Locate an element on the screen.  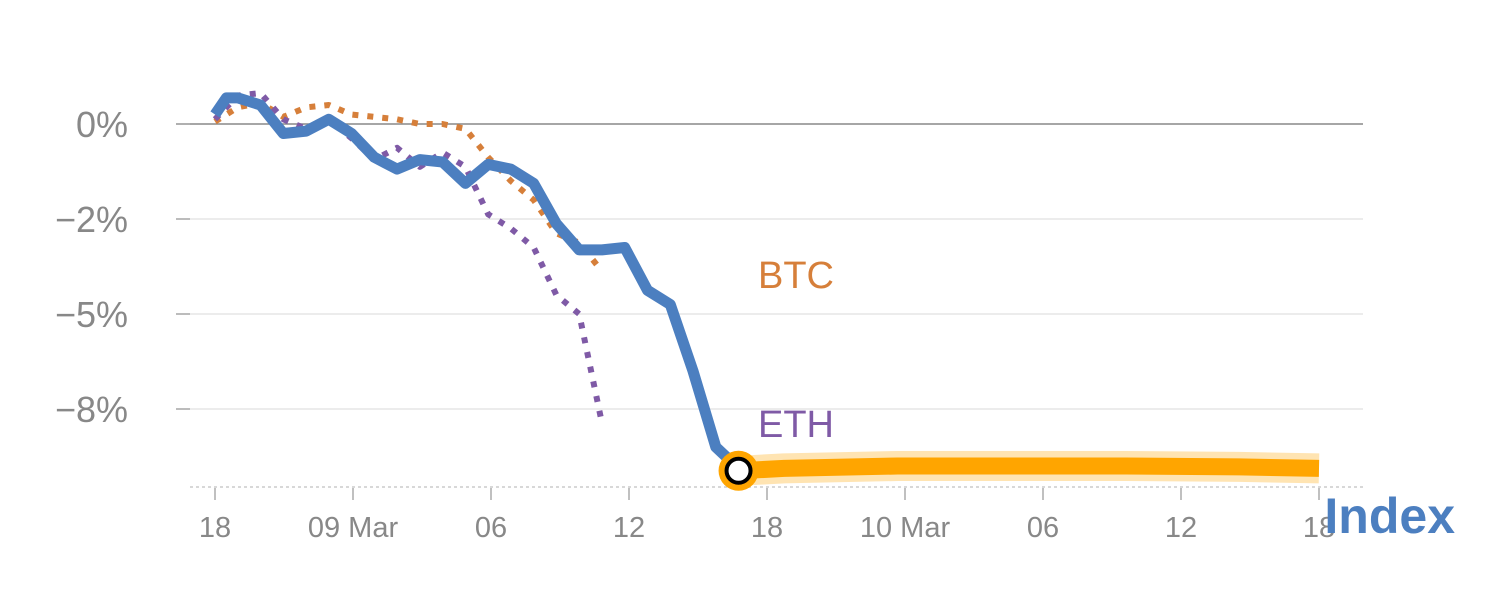
y-tick-label: −2% is located at coordinates (91, 219).